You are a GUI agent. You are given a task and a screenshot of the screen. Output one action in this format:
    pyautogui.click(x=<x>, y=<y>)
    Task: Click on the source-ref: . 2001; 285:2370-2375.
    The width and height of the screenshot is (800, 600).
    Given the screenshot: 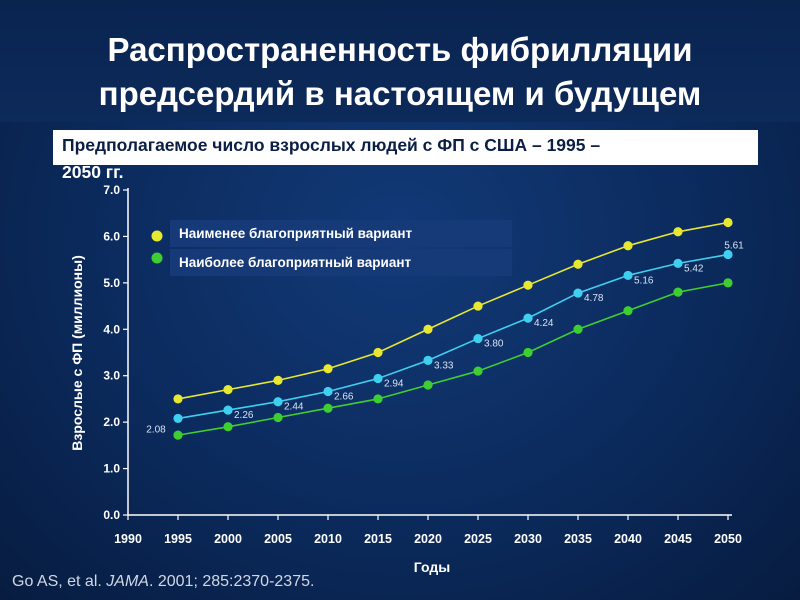 What is the action you would take?
    pyautogui.click(x=231, y=581)
    